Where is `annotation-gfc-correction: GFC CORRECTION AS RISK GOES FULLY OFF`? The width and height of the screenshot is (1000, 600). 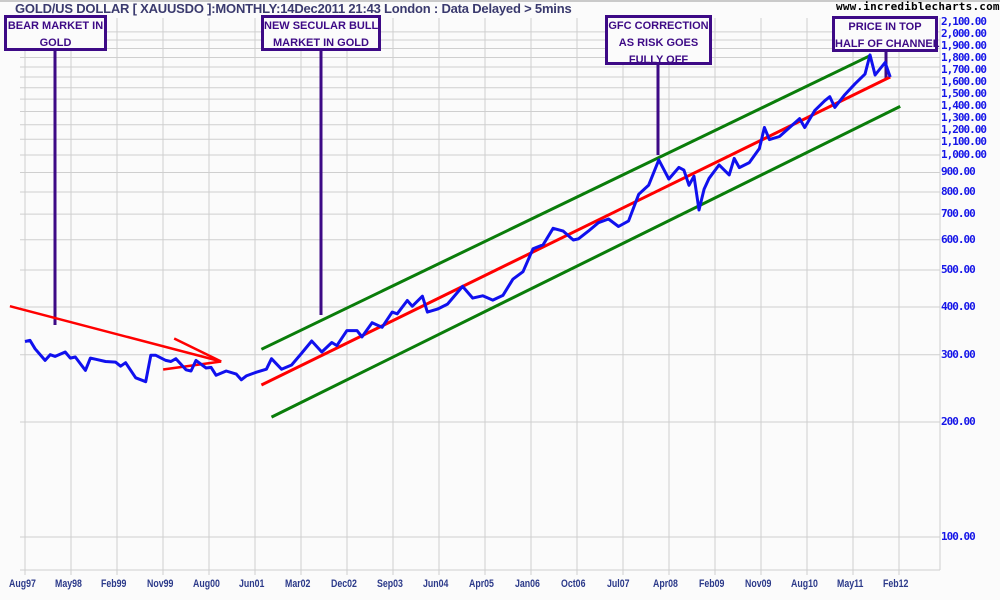
annotation-gfc-correction: GFC CORRECTION AS RISK GOES FULLY OFF is located at coordinates (658, 40).